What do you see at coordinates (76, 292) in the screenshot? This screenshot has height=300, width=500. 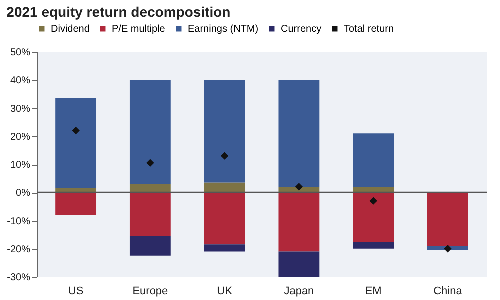 I see `x-tick-label: US` at bounding box center [76, 292].